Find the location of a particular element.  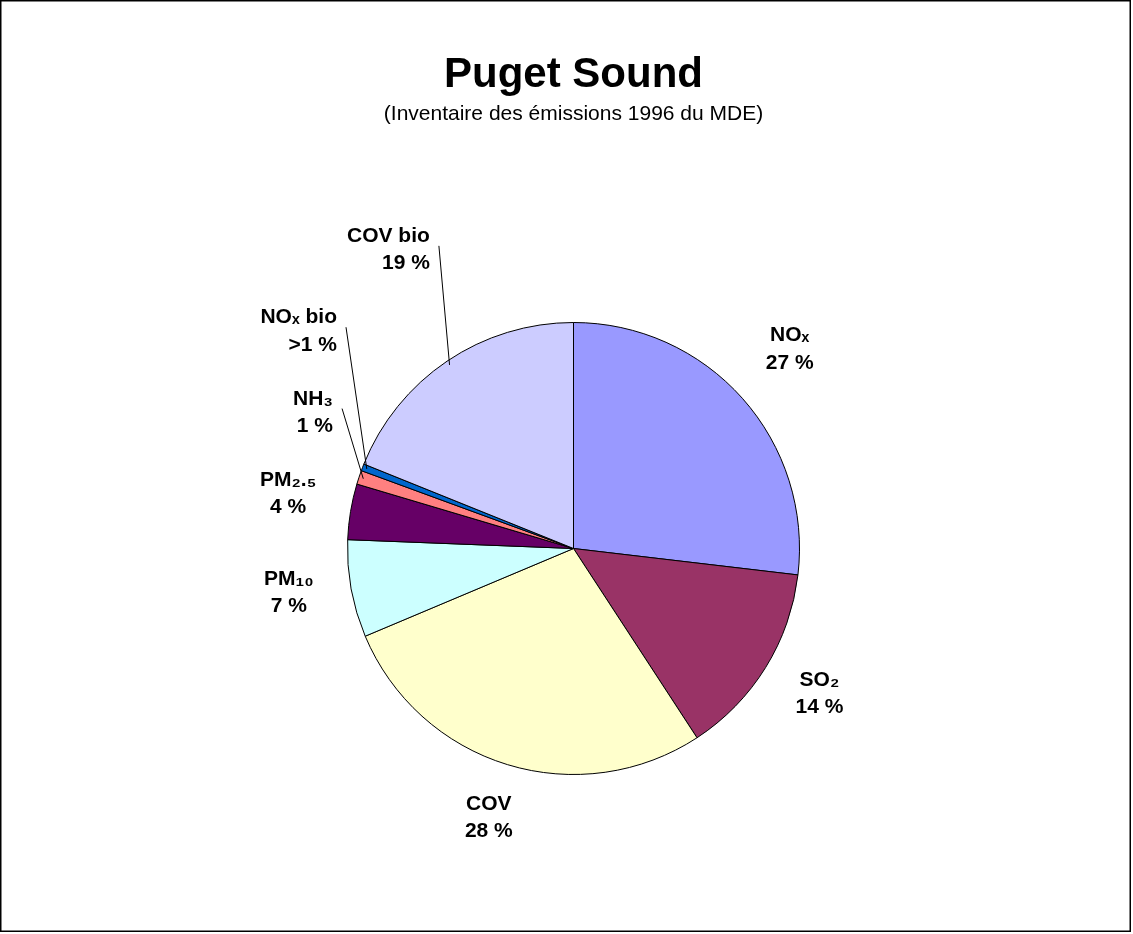

slice-label: PM₁₀ is located at coordinates (289, 577).